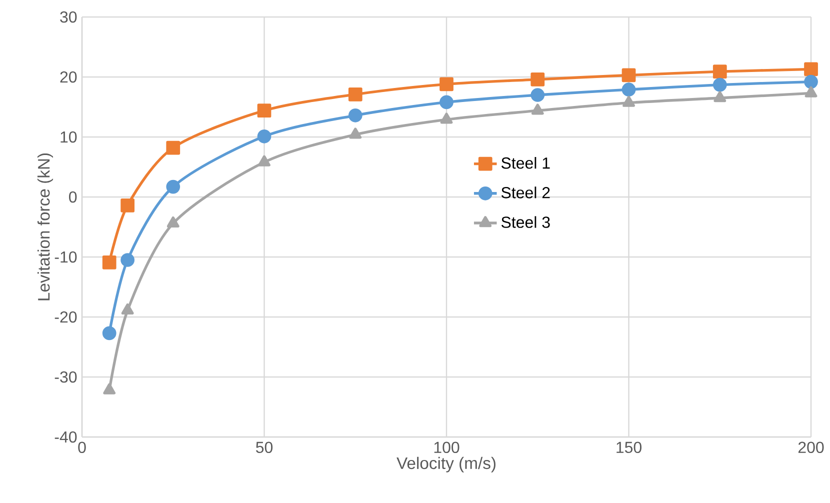 Image resolution: width=830 pixels, height=503 pixels. Describe the element at coordinates (65, 257) in the screenshot. I see `y-tick-label: -10` at that location.